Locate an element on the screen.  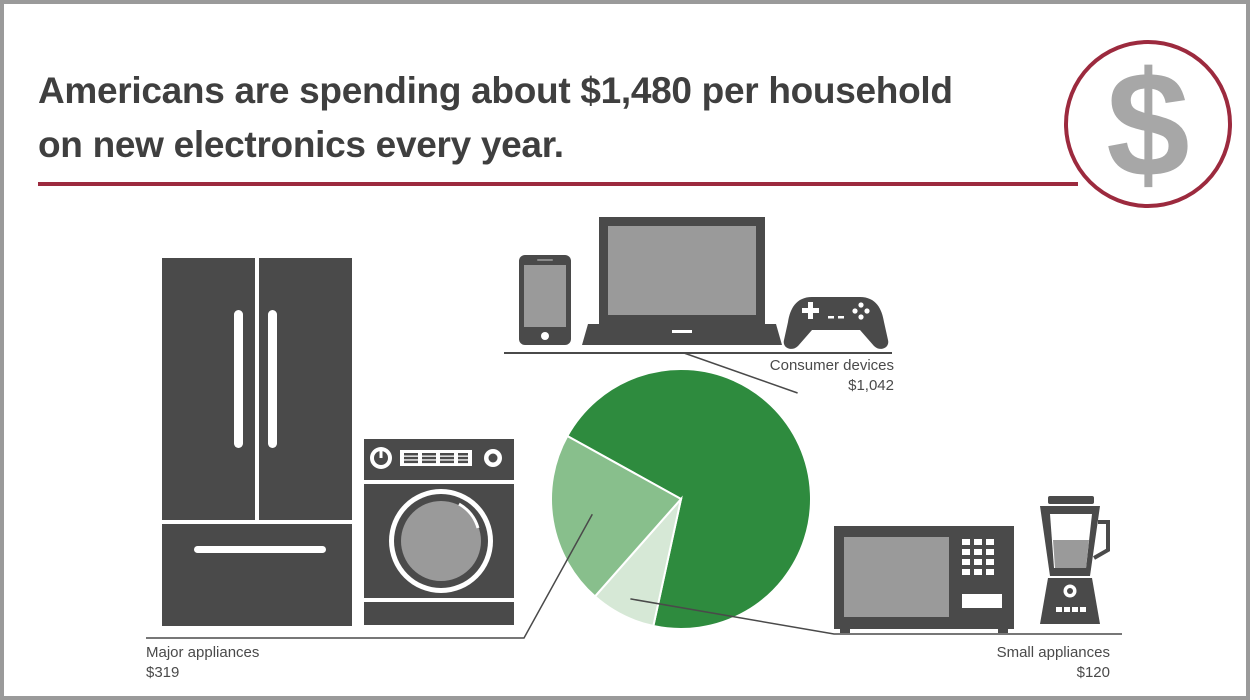
major-appliances-label: Major appliances is located at coordinates (203, 652).